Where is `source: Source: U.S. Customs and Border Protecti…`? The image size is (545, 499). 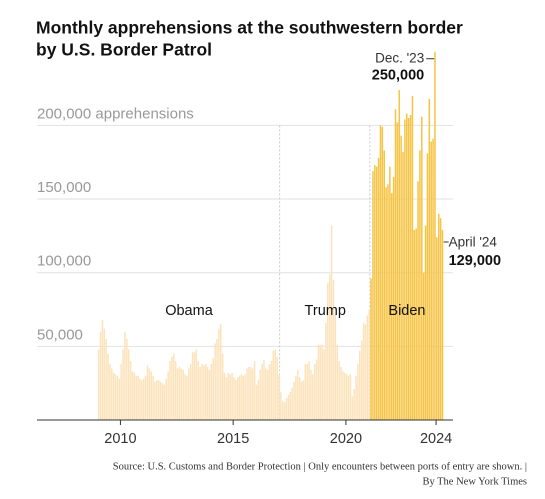
source: Source: U.S. Customs and Border Protecti… is located at coordinates (320, 466).